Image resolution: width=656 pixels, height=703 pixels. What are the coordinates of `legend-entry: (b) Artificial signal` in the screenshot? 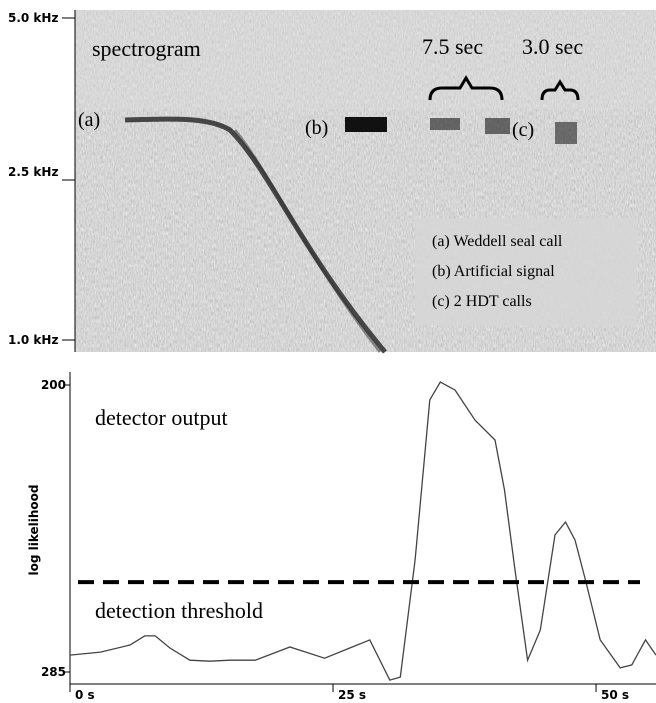 It's located at (493, 271).